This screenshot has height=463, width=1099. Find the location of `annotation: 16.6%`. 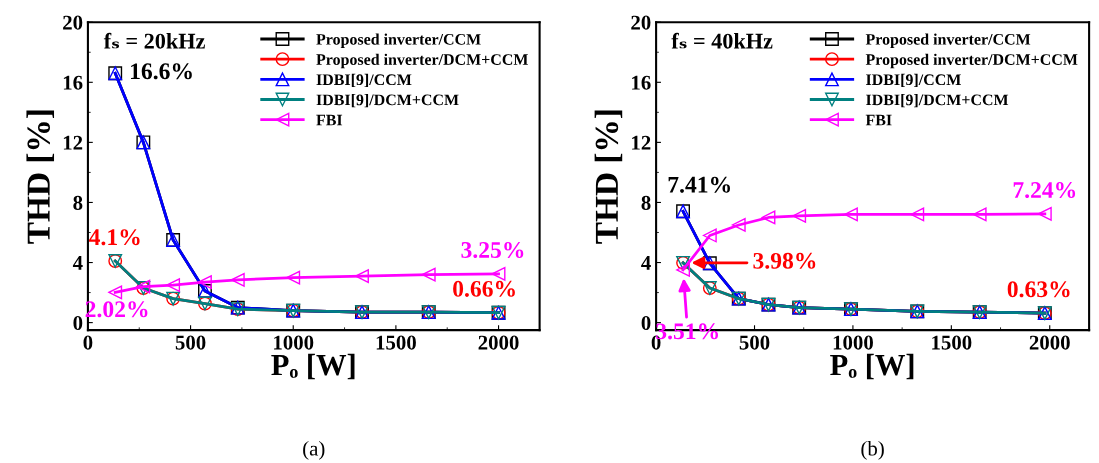

annotation: 16.6% is located at coordinates (161, 71).